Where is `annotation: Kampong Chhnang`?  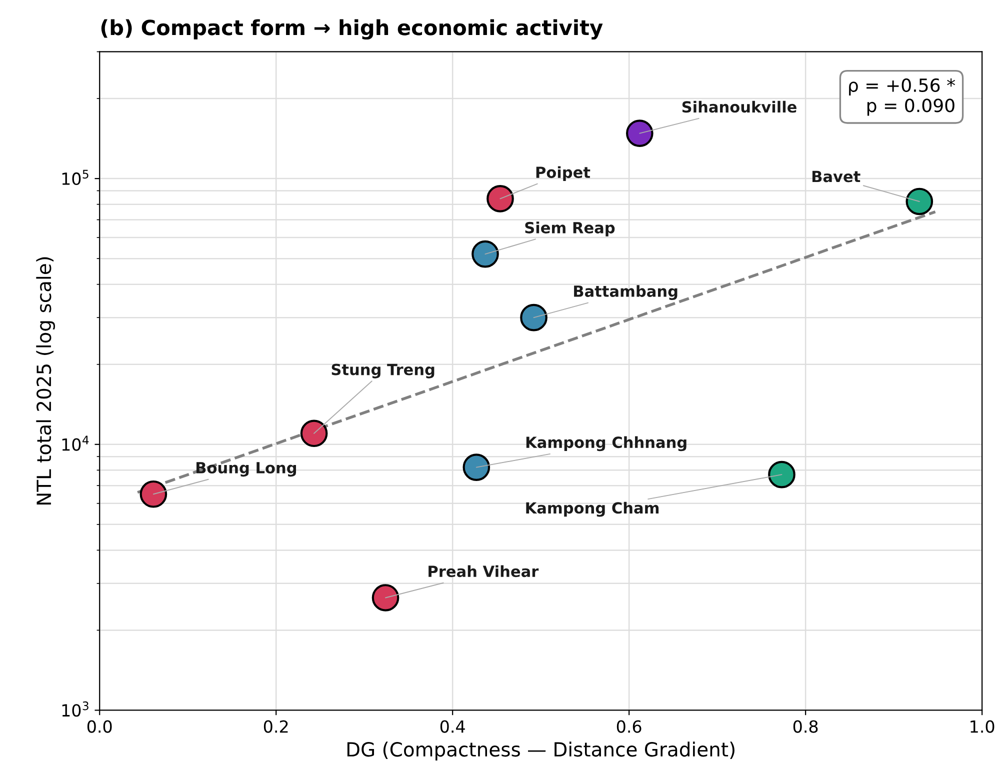 annotation: Kampong Chhnang is located at coordinates (606, 444).